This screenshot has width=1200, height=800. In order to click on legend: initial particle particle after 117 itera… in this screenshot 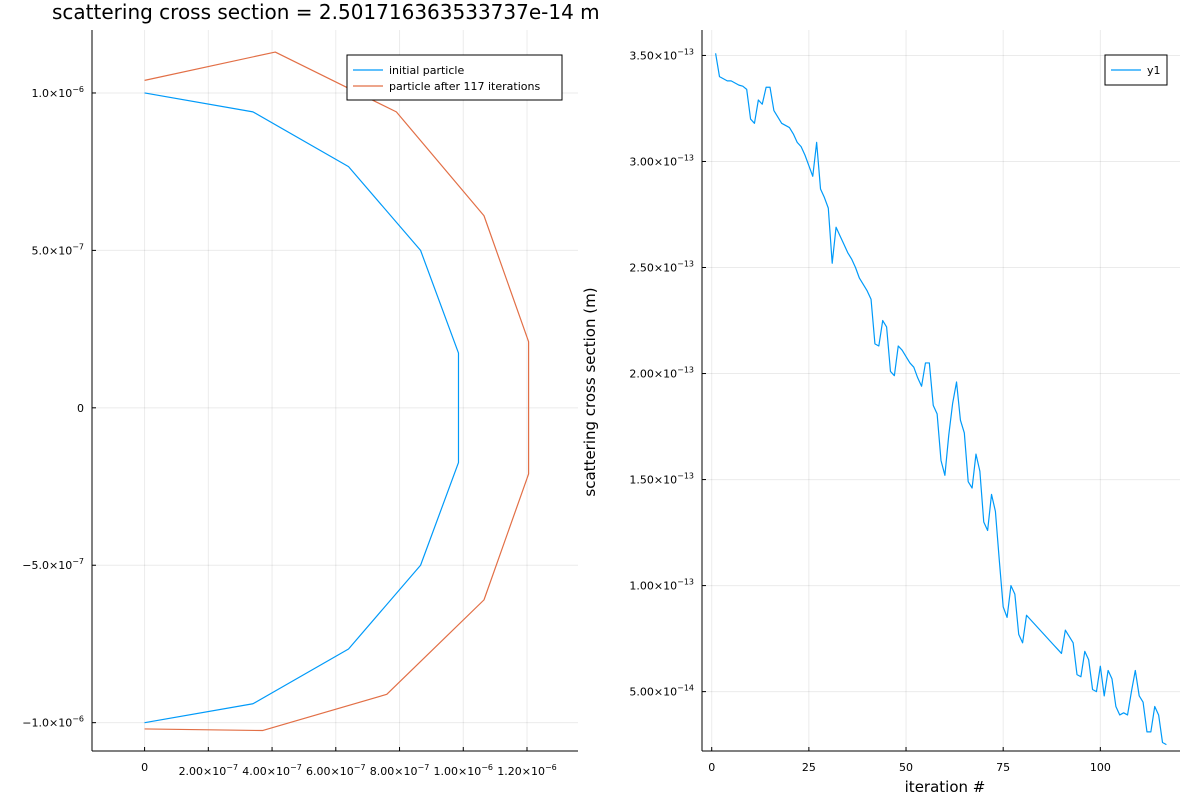, I will do `click(454, 77)`.